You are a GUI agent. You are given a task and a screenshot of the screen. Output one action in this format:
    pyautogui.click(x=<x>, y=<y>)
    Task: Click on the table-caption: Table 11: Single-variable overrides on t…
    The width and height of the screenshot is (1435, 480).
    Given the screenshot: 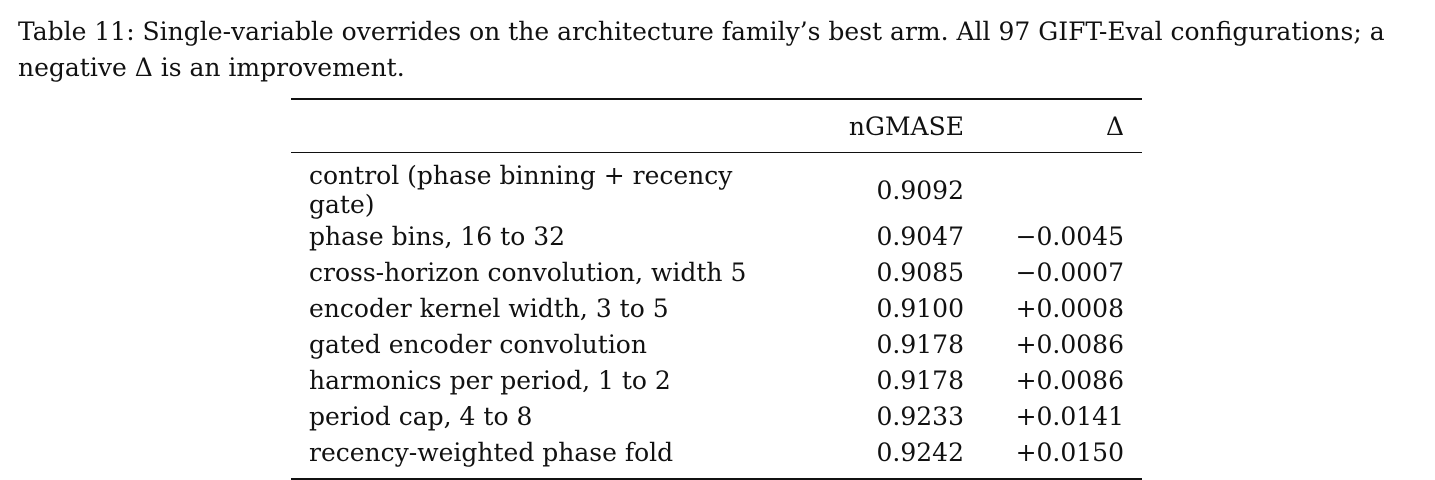 What is the action you would take?
    pyautogui.click(x=701, y=49)
    